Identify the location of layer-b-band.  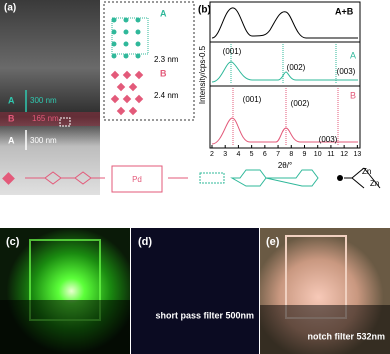
(50, 119).